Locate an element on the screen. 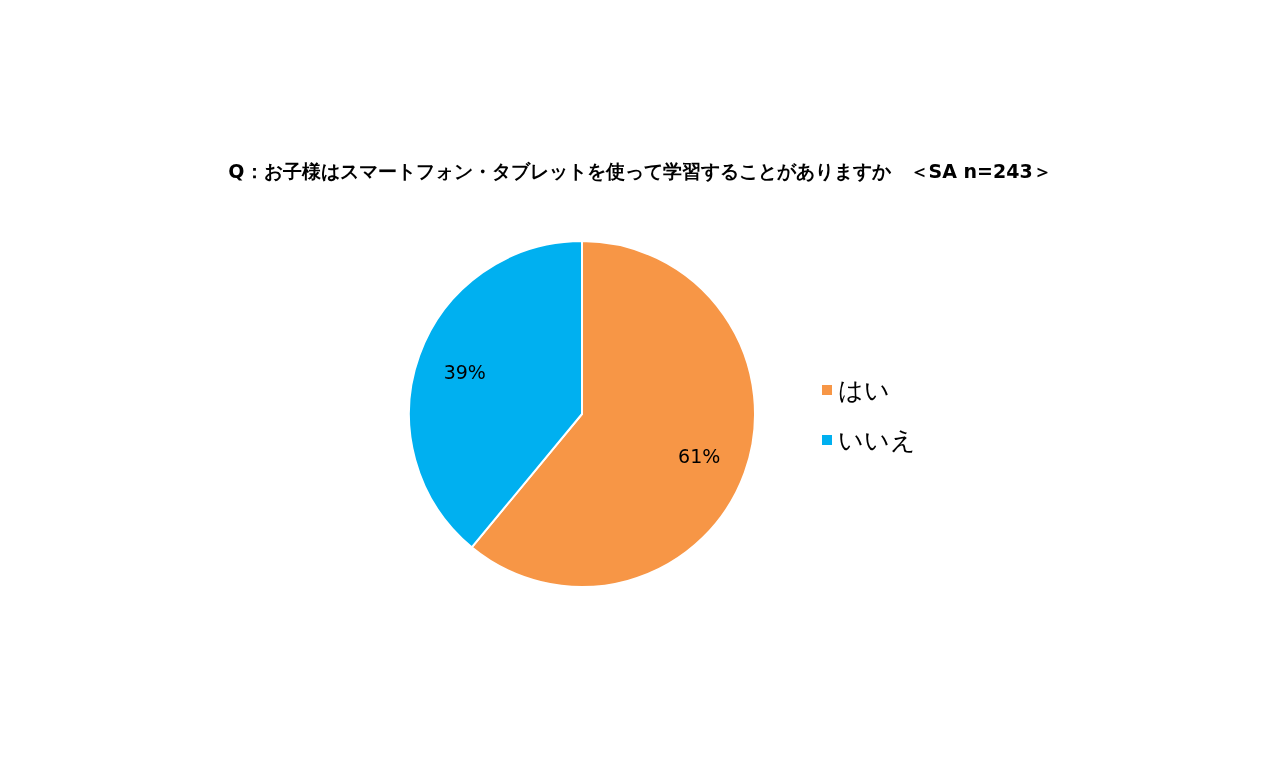 Image resolution: width=1280 pixels, height=764 pixels. legend-label: はい is located at coordinates (864, 390).